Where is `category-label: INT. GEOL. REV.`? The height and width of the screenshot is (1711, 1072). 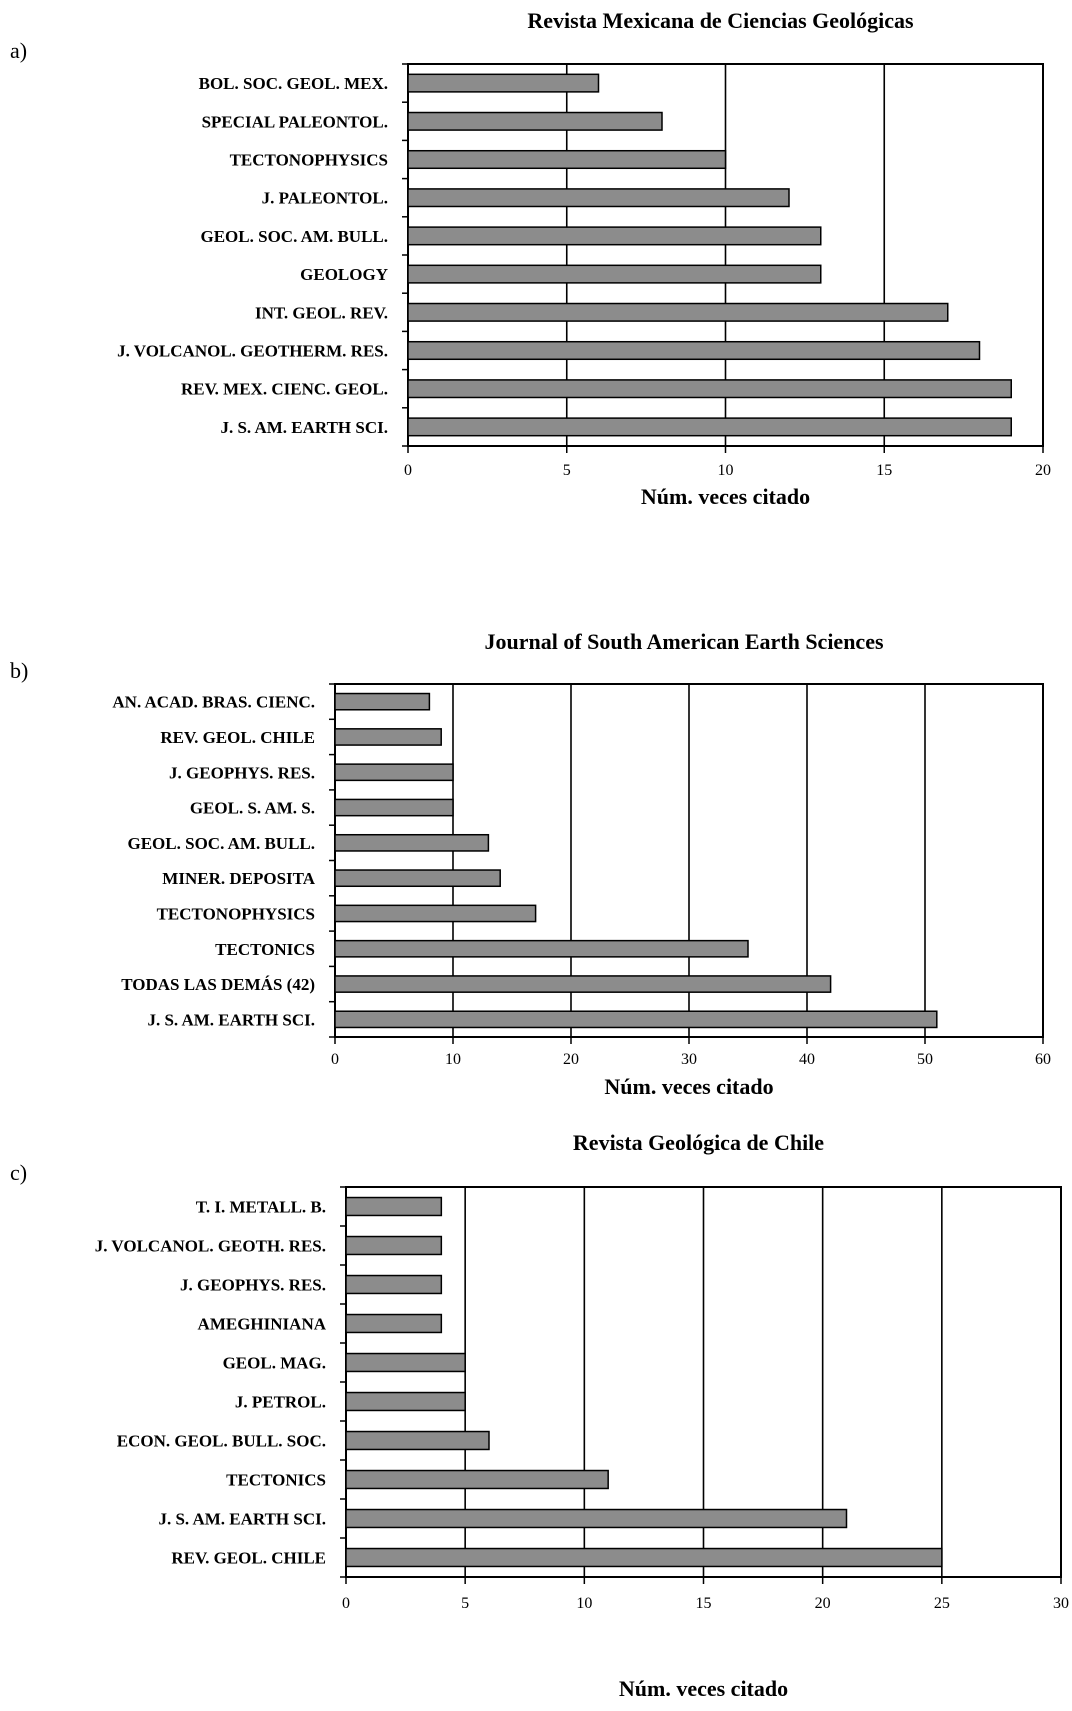
category-label: INT. GEOL. REV. is located at coordinates (321, 312).